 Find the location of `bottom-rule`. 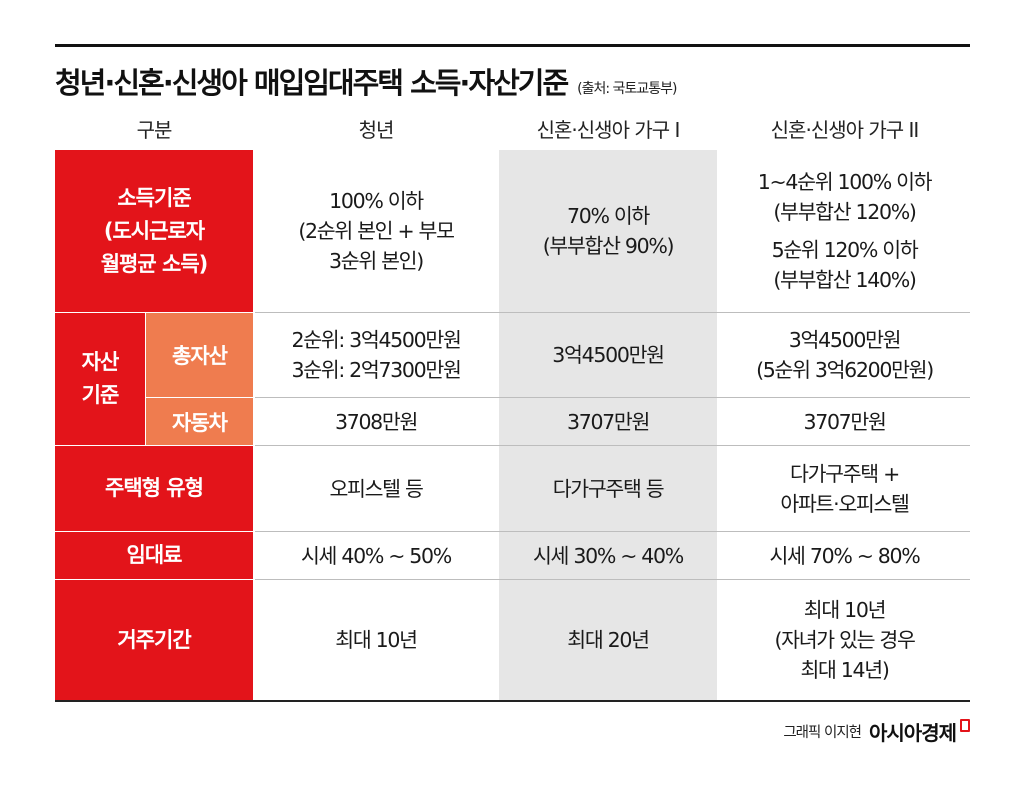

bottom-rule is located at coordinates (512, 701).